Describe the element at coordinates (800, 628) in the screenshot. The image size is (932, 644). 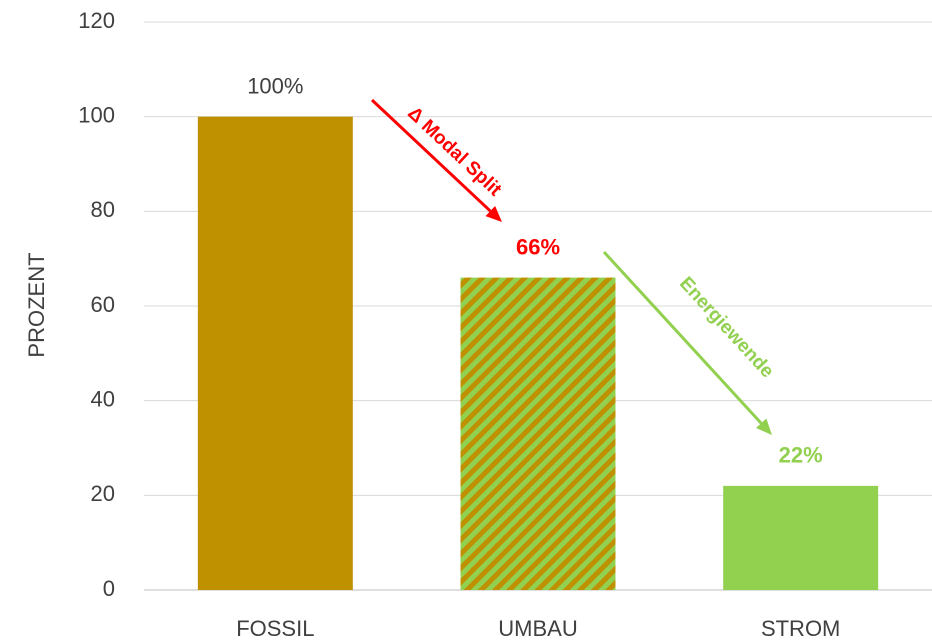
I see `x-tick-label: STROM` at that location.